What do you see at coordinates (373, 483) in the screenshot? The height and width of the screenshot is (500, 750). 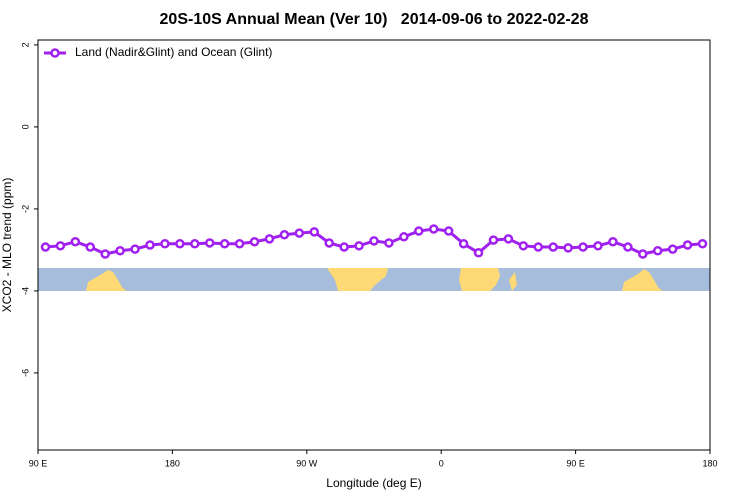 I see `x-axis-label: Longitude (deg E)` at bounding box center [373, 483].